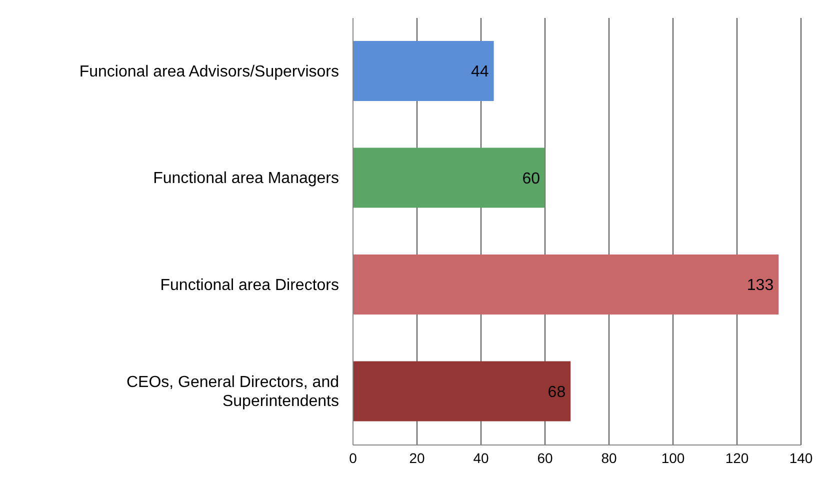 The width and height of the screenshot is (829, 491). I want to click on x-tick-label: 140, so click(801, 458).